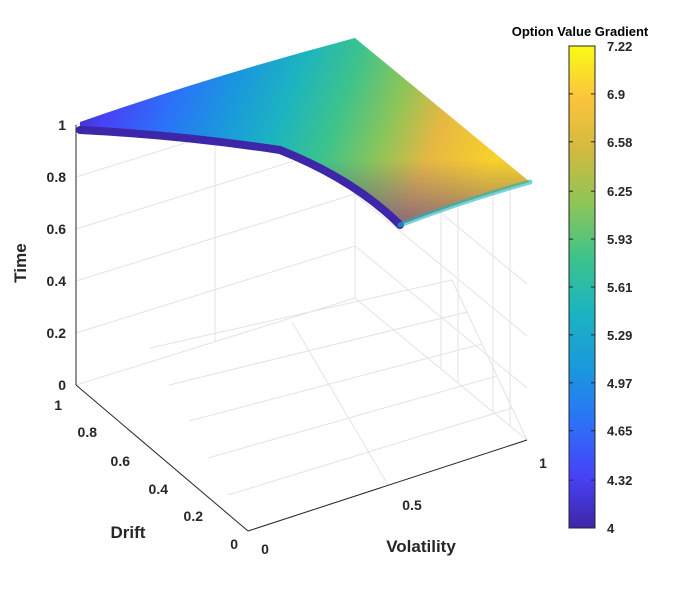  I want to click on colorbar-tick-label: 6.9, so click(616, 94).